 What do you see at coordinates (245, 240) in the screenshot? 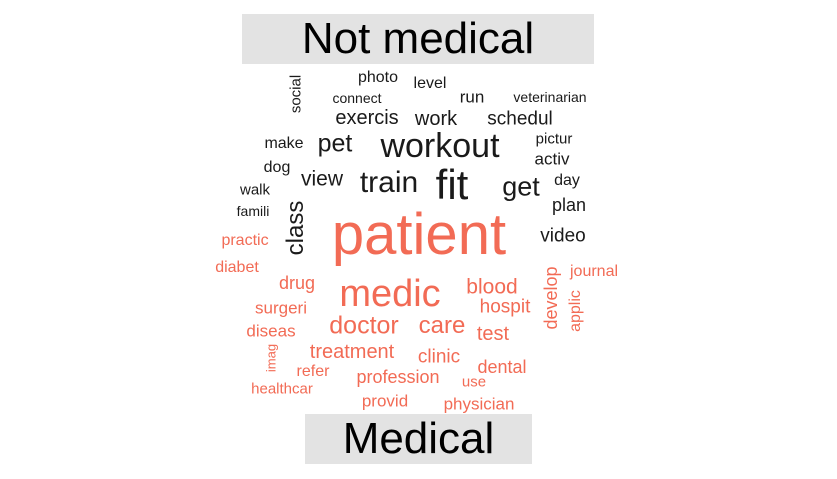
I see `word-practic: practic` at bounding box center [245, 240].